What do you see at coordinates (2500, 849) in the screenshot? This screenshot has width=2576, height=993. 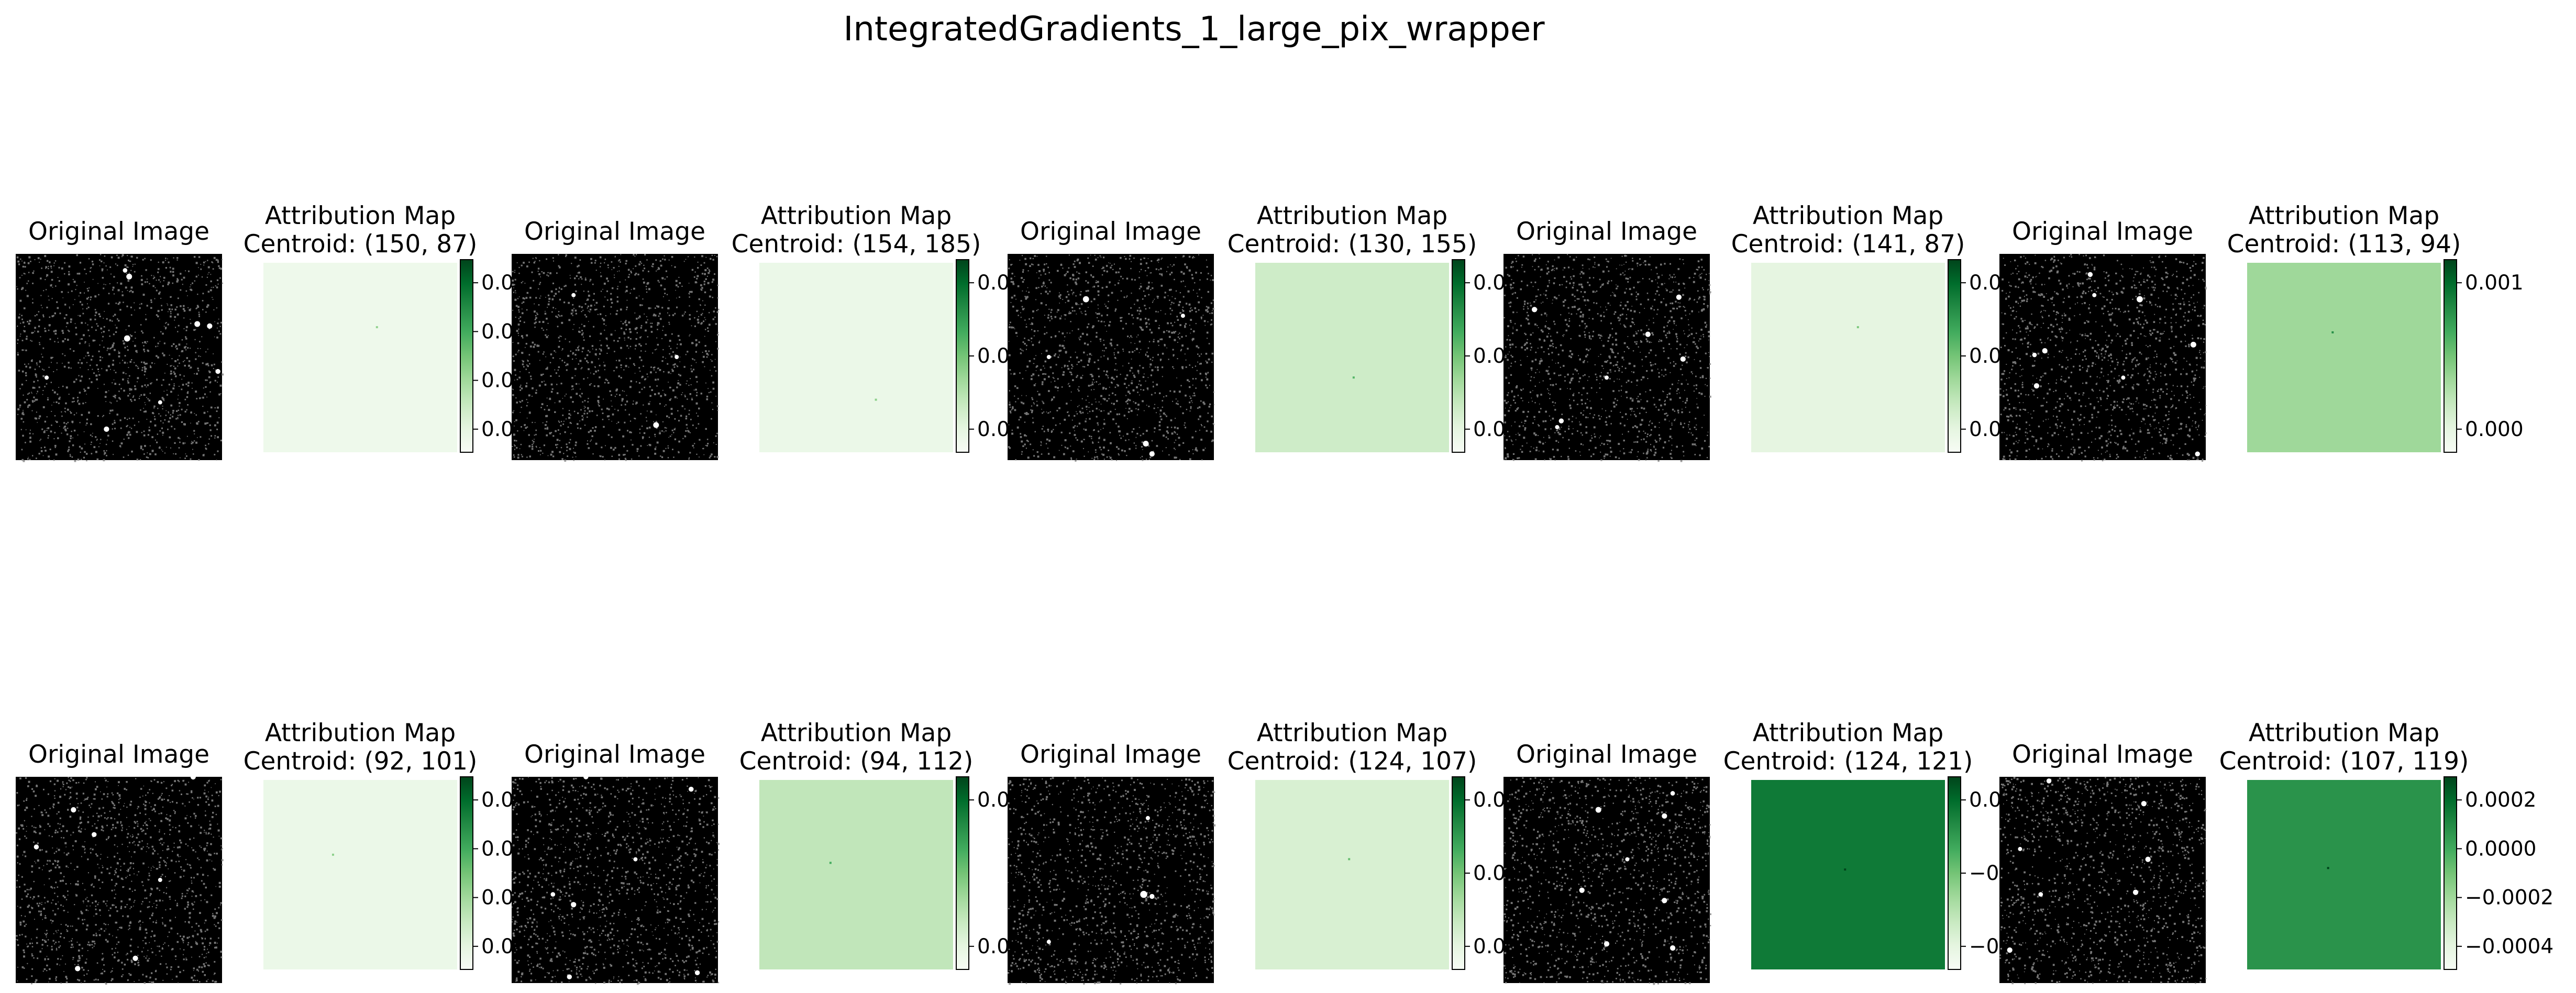 I see `colorbar-tick-label: 0.0000` at bounding box center [2500, 849].